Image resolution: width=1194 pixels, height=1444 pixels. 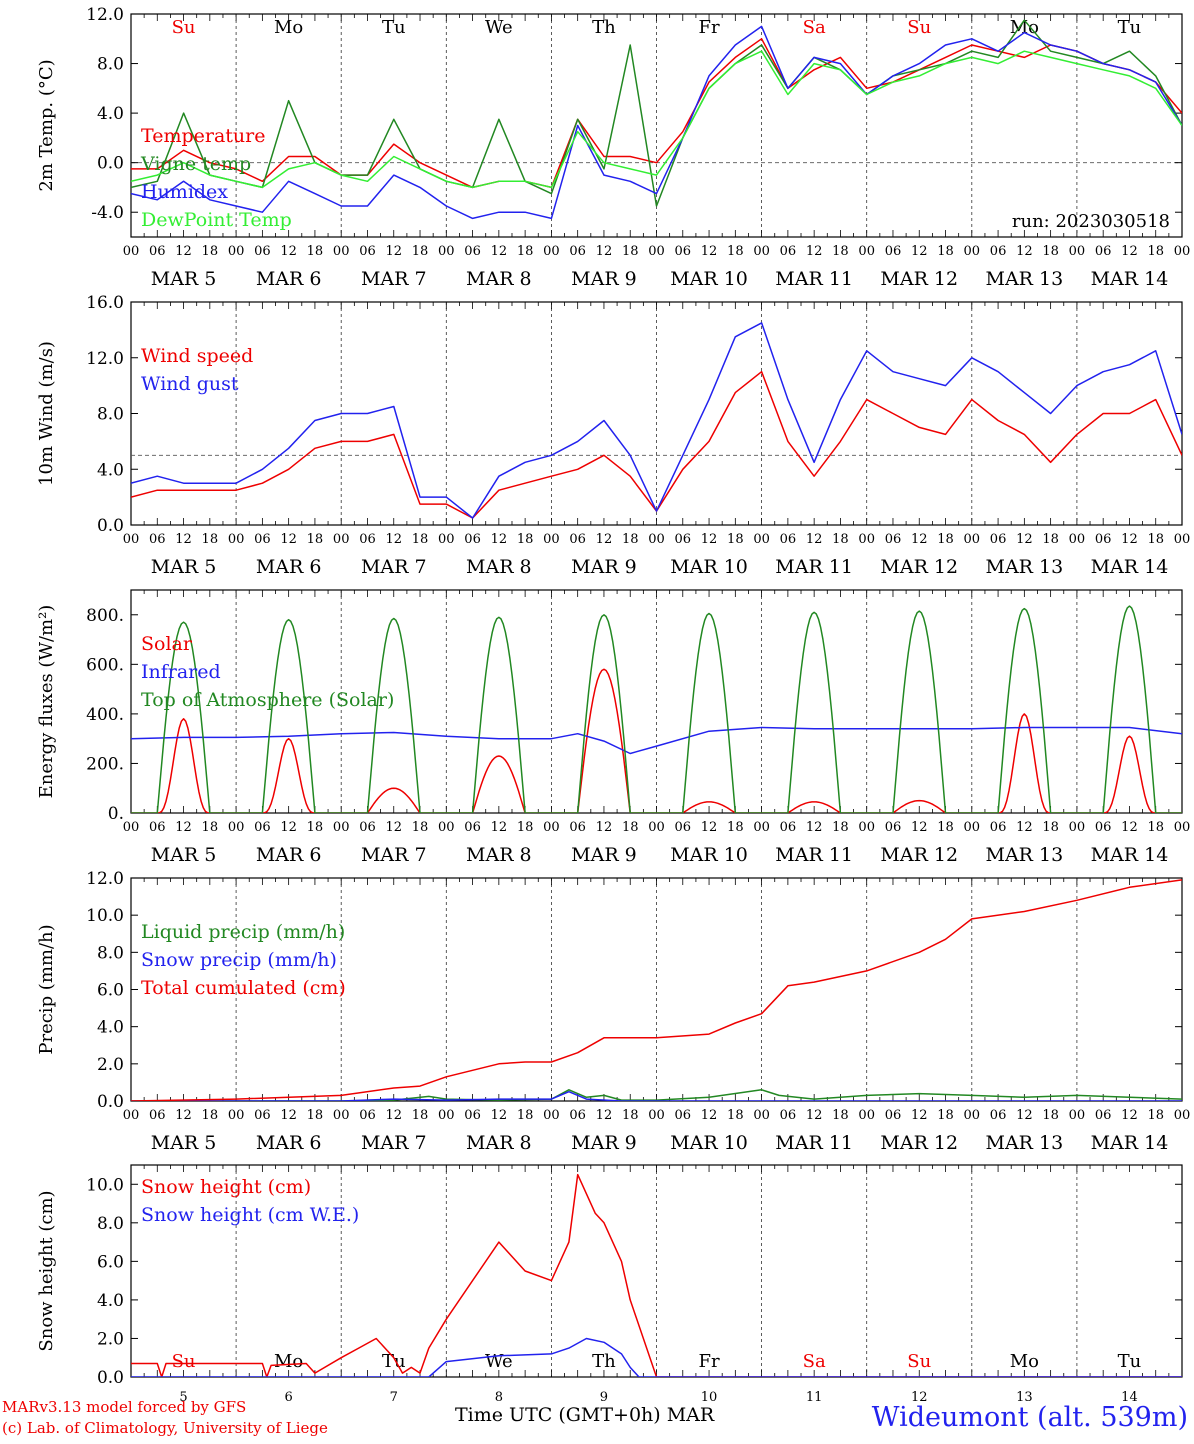 What do you see at coordinates (814, 1143) in the screenshot?
I see `date-label: MAR 11` at bounding box center [814, 1143].